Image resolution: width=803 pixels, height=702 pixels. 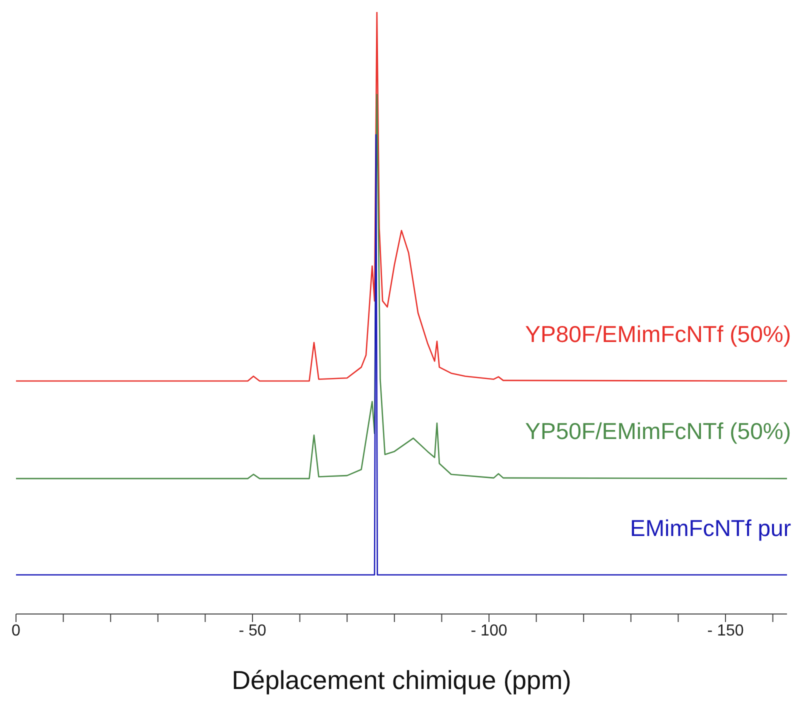 What do you see at coordinates (252, 631) in the screenshot?
I see `x-tick-label: - 50` at bounding box center [252, 631].